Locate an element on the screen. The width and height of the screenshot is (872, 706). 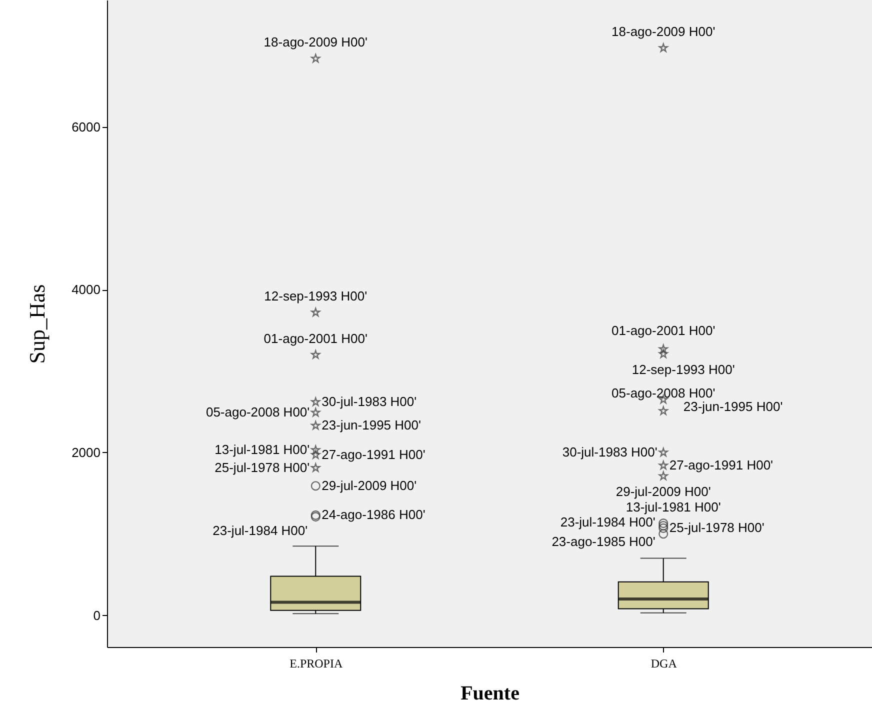
x-tick-label: E.PROPIA is located at coordinates (316, 663).